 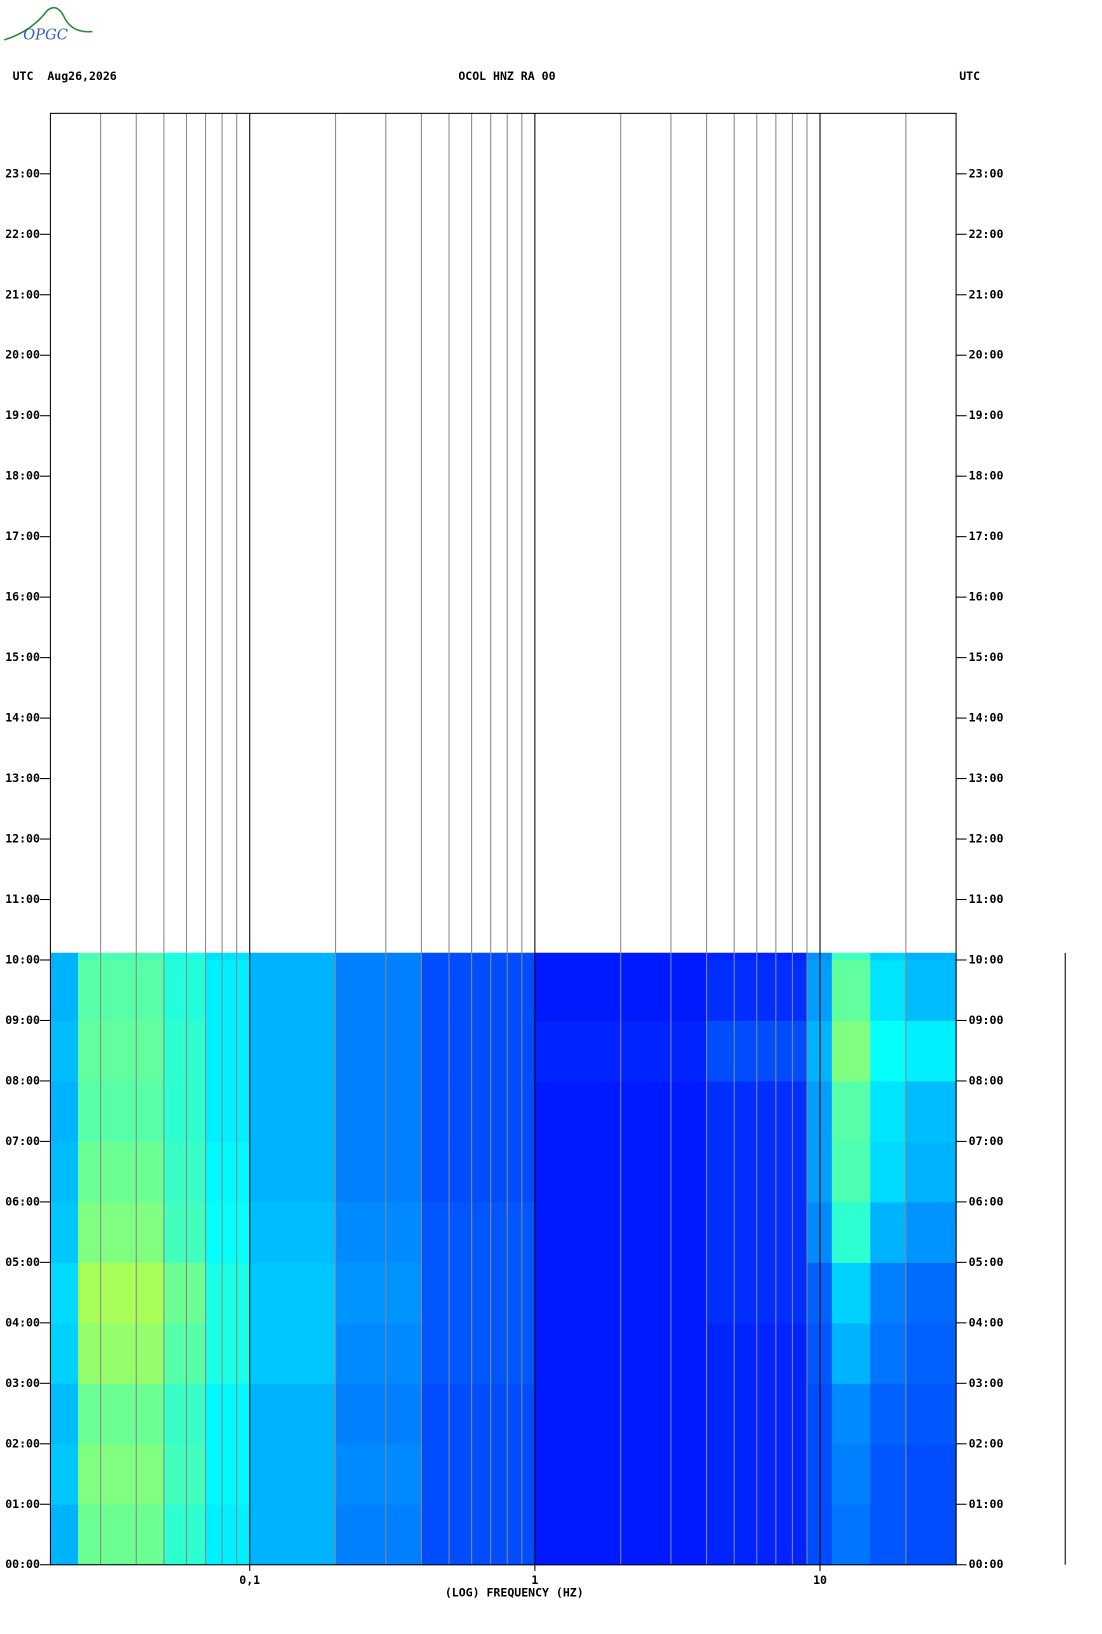 What do you see at coordinates (820, 1580) in the screenshot?
I see `x-tick-label: 10` at bounding box center [820, 1580].